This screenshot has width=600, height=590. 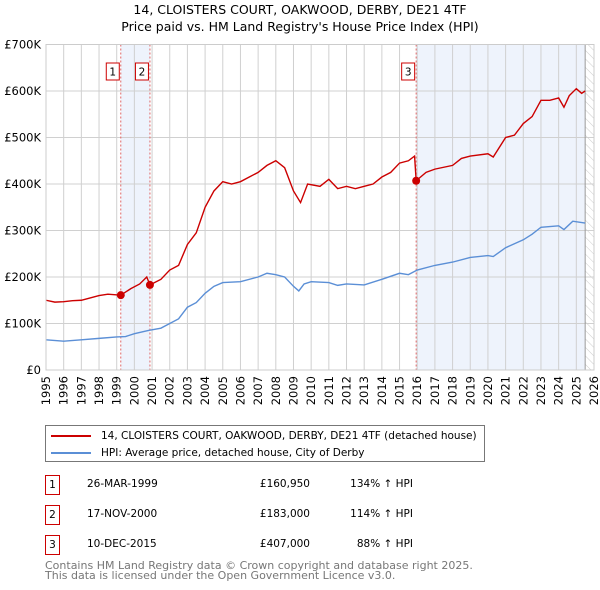 What do you see at coordinates (122, 484) in the screenshot?
I see `transaction-date: 26-MAR-1999` at bounding box center [122, 484].